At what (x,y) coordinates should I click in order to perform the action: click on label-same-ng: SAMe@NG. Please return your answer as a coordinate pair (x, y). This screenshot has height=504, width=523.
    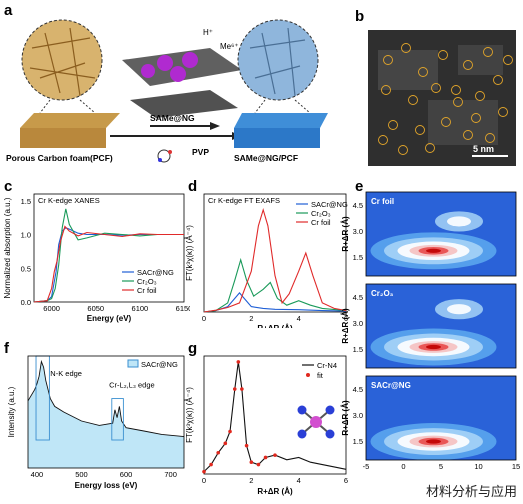
    Looking at the image, I should click on (172, 118).